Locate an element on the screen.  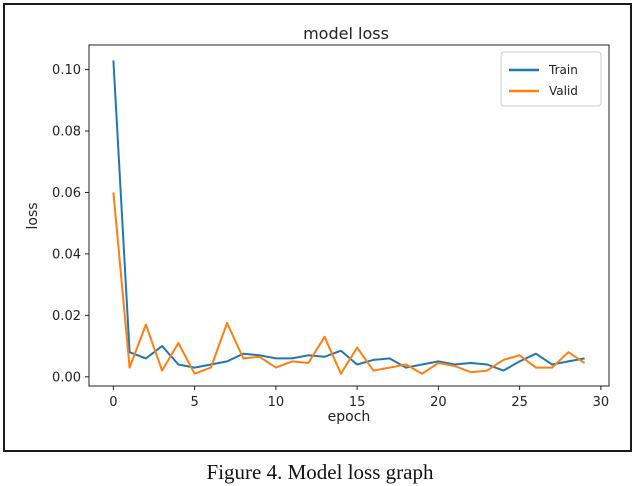
y-tick-label: 0.10 is located at coordinates (66, 70).